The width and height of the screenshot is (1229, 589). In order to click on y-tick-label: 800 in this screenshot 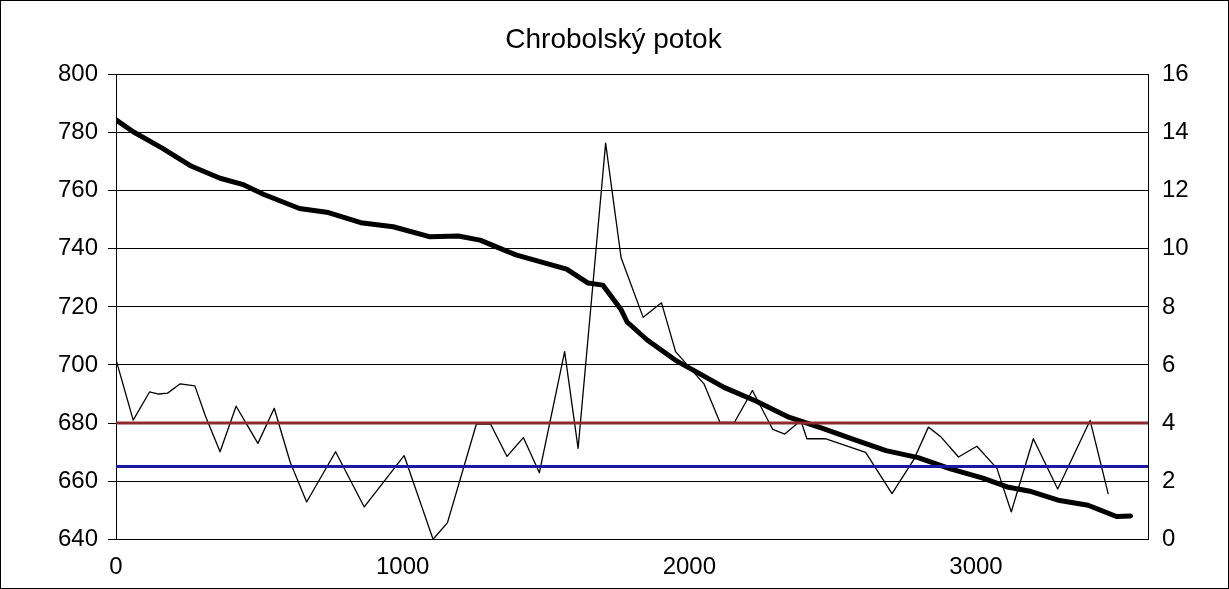, I will do `click(77, 73)`.